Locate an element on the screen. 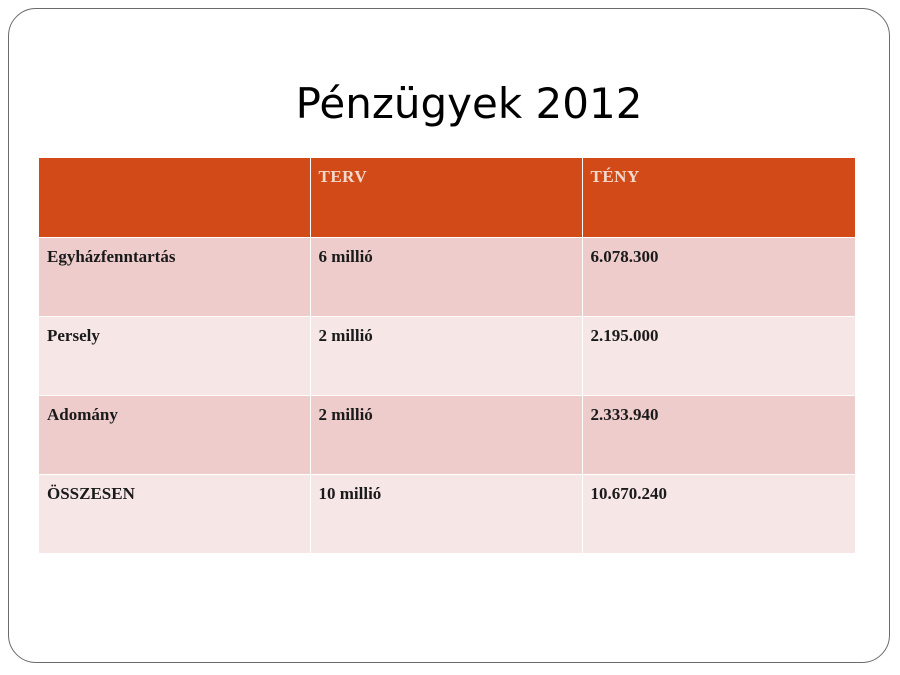  plan-value-cell: 6 millió is located at coordinates (446, 277).